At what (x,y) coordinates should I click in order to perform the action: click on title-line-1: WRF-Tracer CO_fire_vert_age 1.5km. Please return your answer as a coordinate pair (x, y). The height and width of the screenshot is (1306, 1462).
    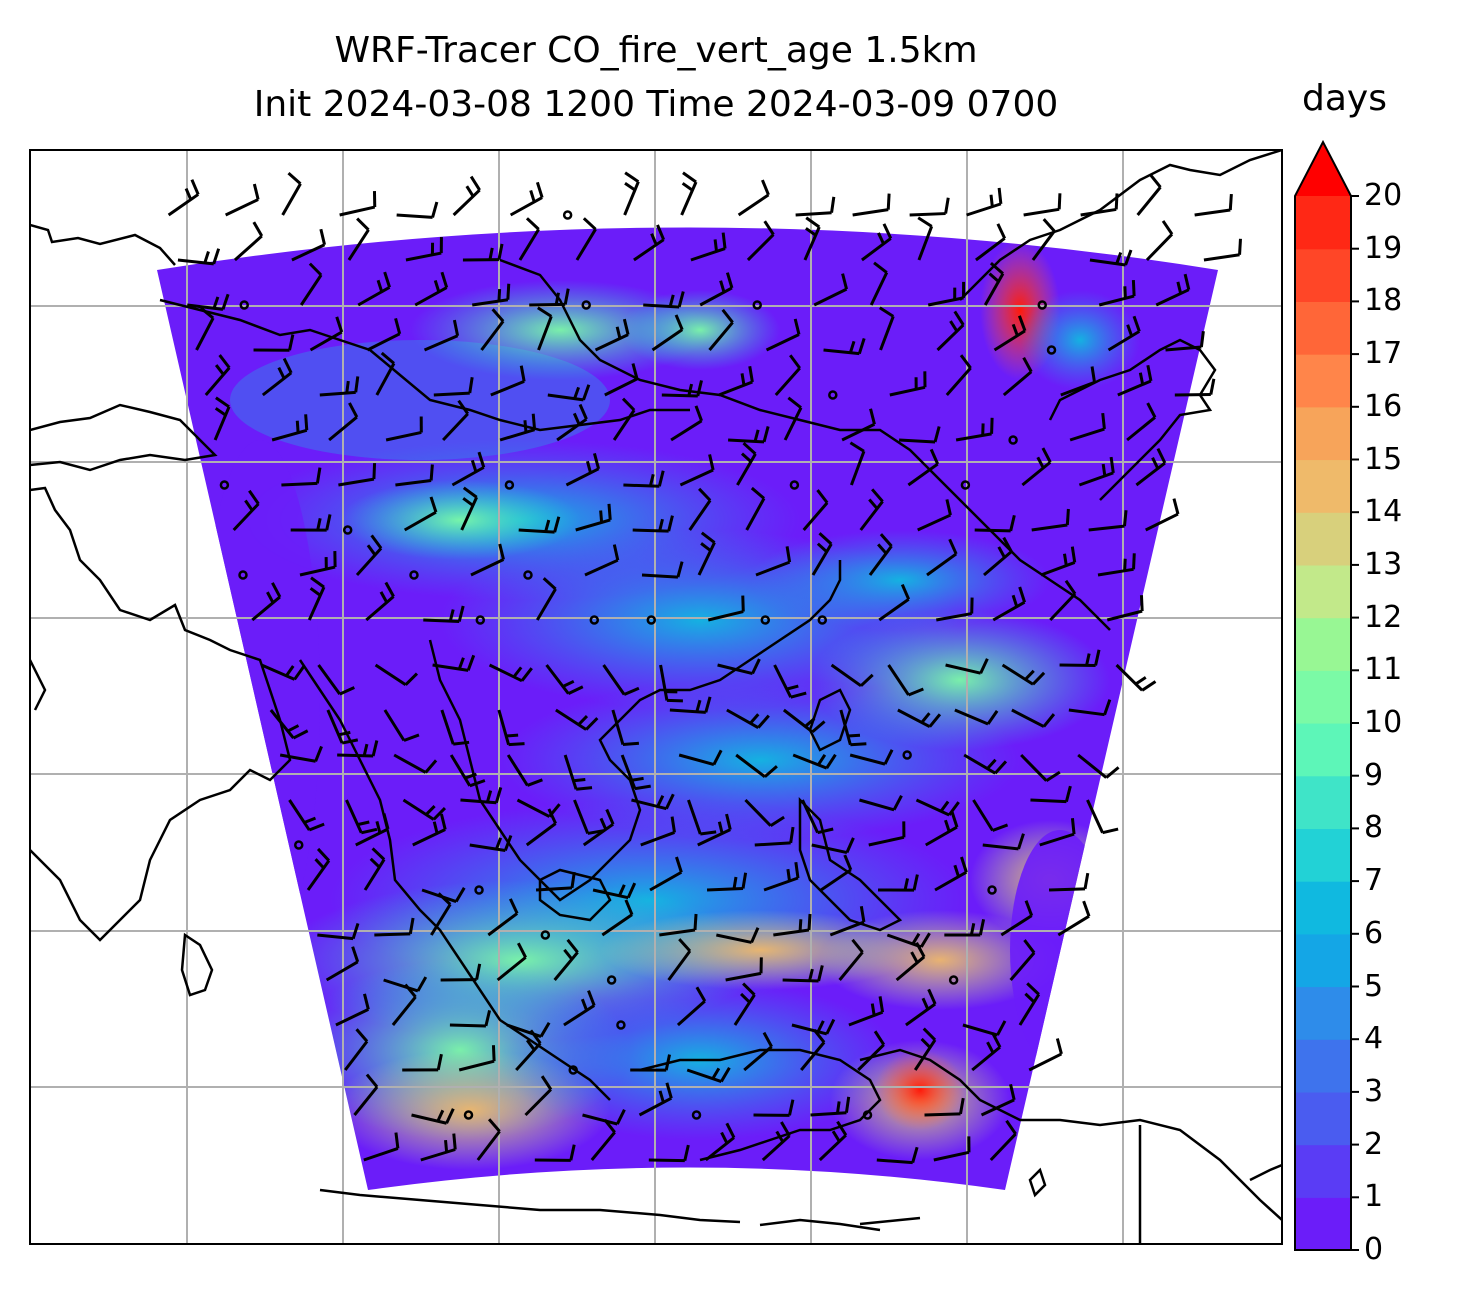
    Looking at the image, I should click on (656, 50).